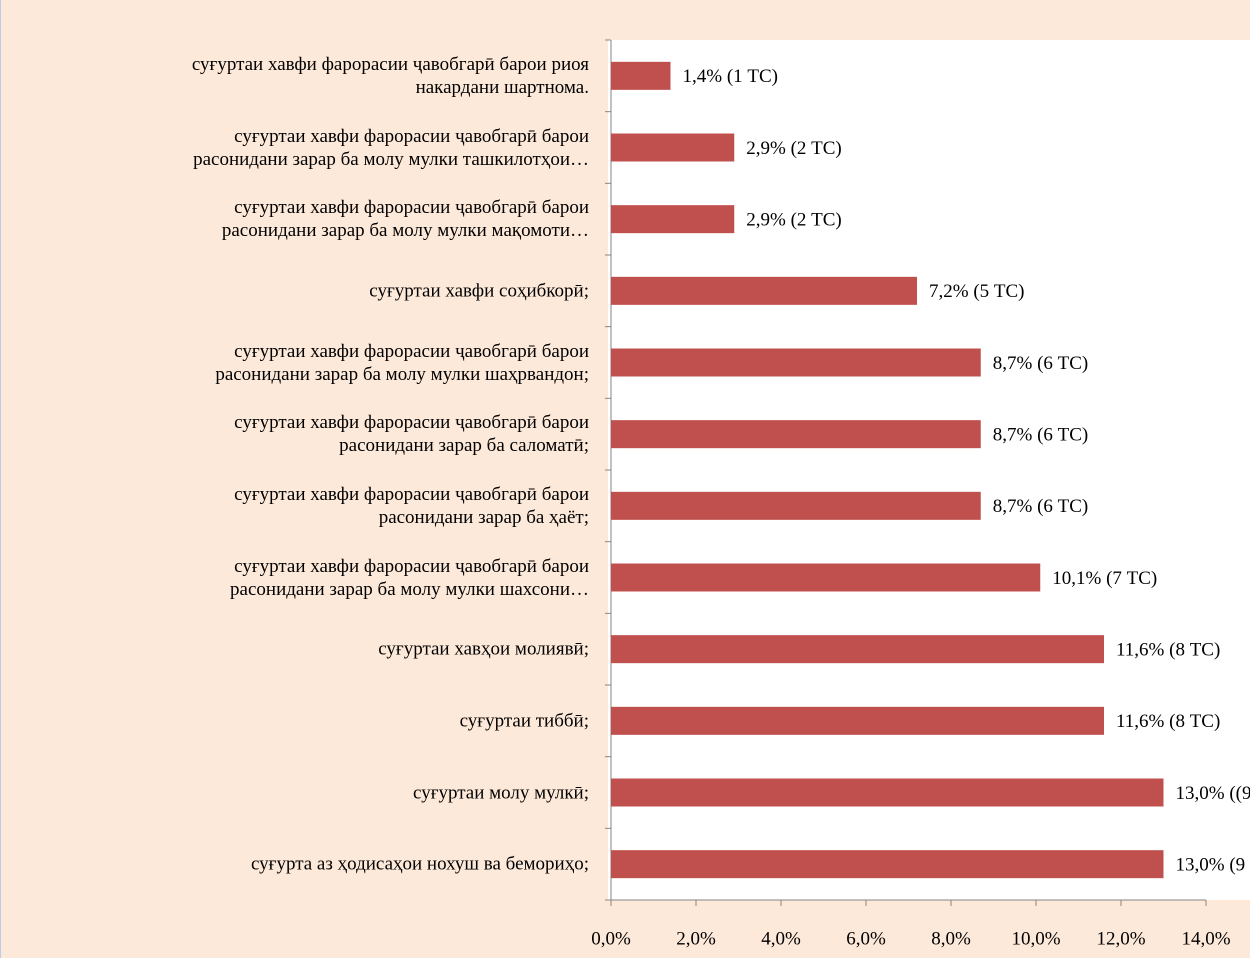 The width and height of the screenshot is (1250, 958). I want to click on y-tick-label: суғуртаи хавҳои молиявӣ;, so click(483, 649).